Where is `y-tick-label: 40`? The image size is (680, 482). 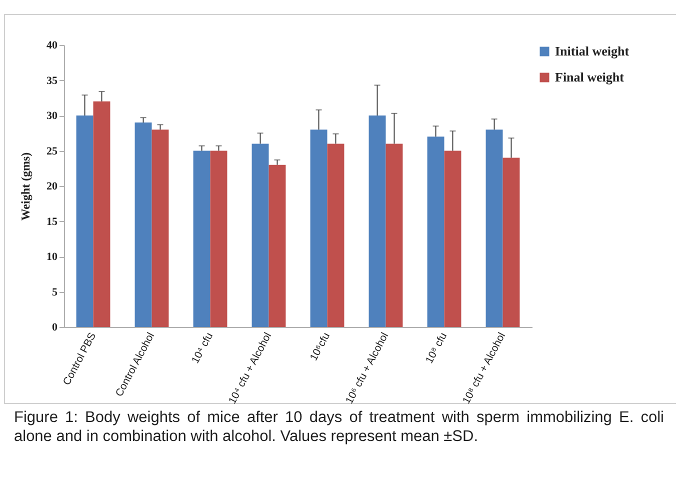
y-tick-label: 40 is located at coordinates (52, 46).